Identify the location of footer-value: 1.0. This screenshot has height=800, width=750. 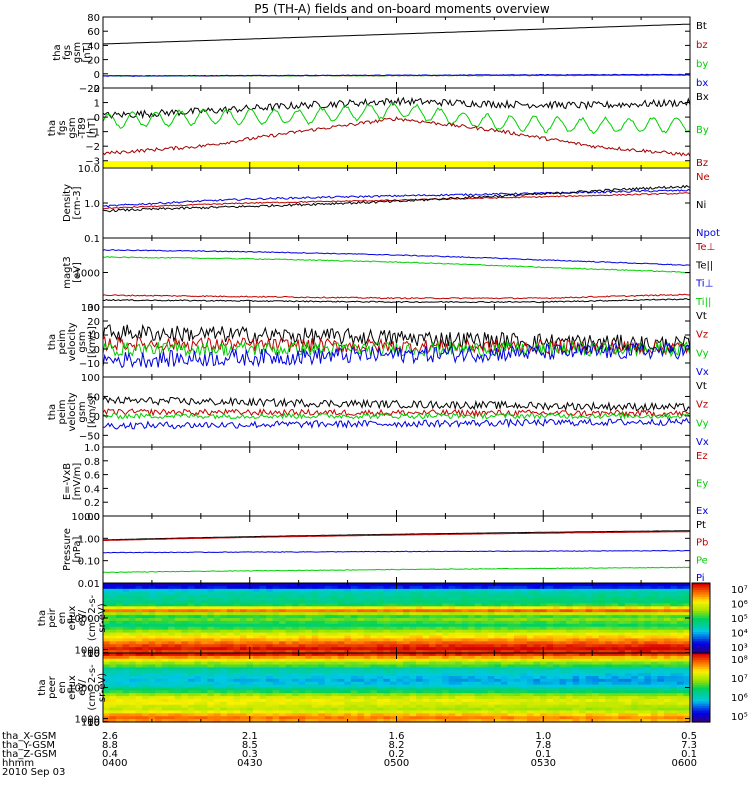
(543, 736).